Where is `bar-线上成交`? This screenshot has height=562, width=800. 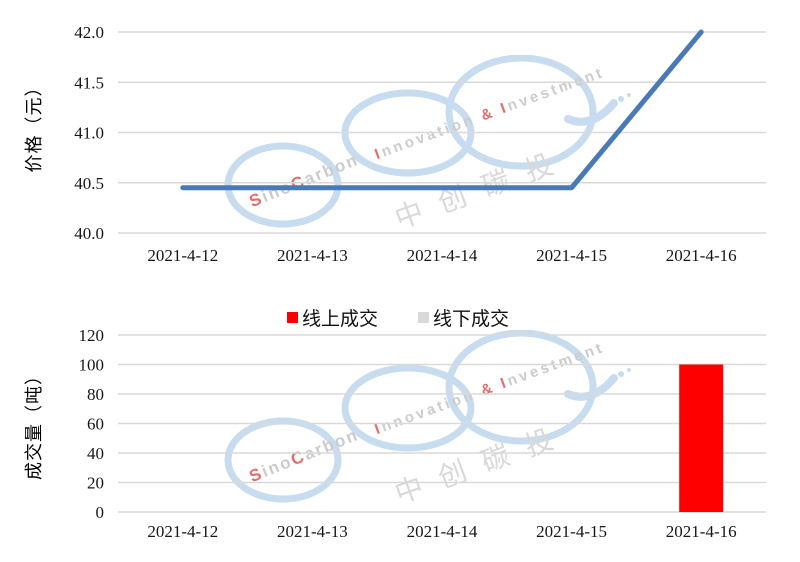 bar-线上成交 is located at coordinates (701, 438).